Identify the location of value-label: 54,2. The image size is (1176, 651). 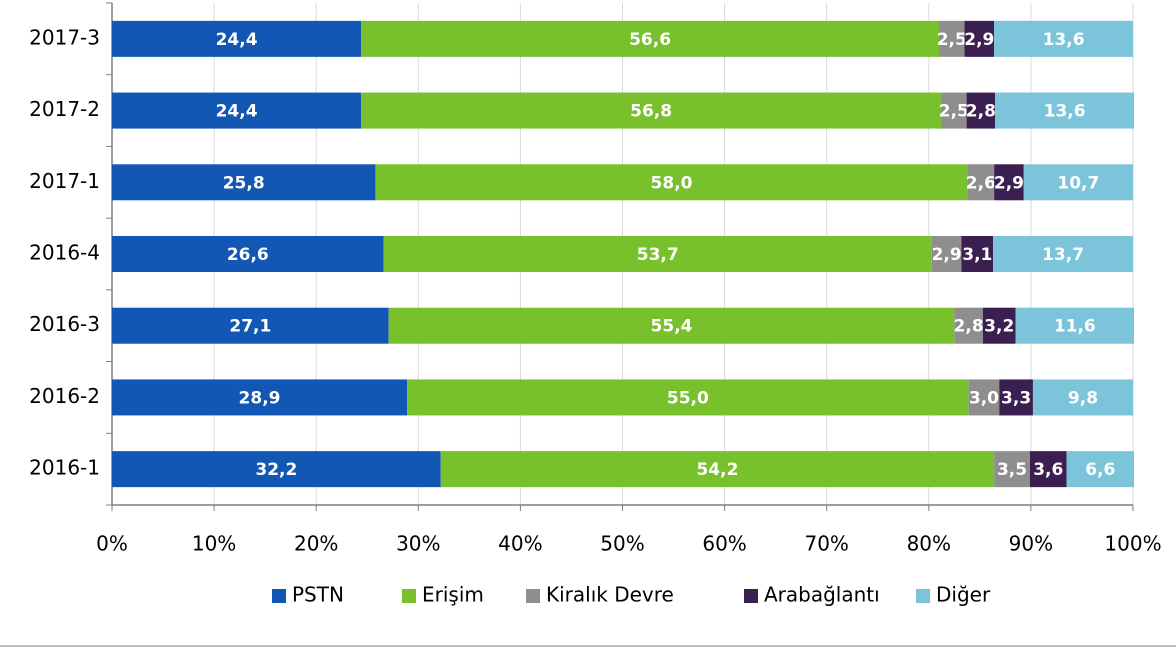
(717, 470).